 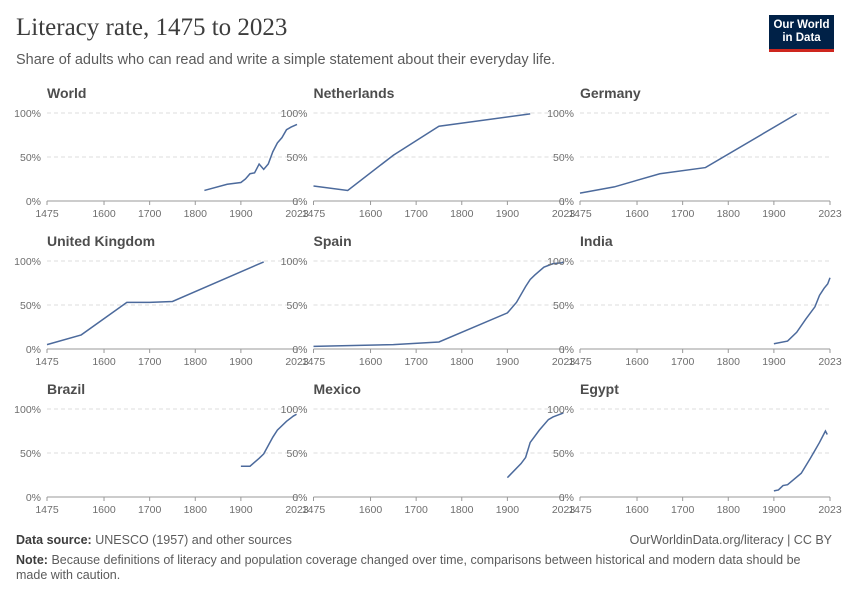 What do you see at coordinates (599, 389) in the screenshot?
I see `panel-title: Egypt` at bounding box center [599, 389].